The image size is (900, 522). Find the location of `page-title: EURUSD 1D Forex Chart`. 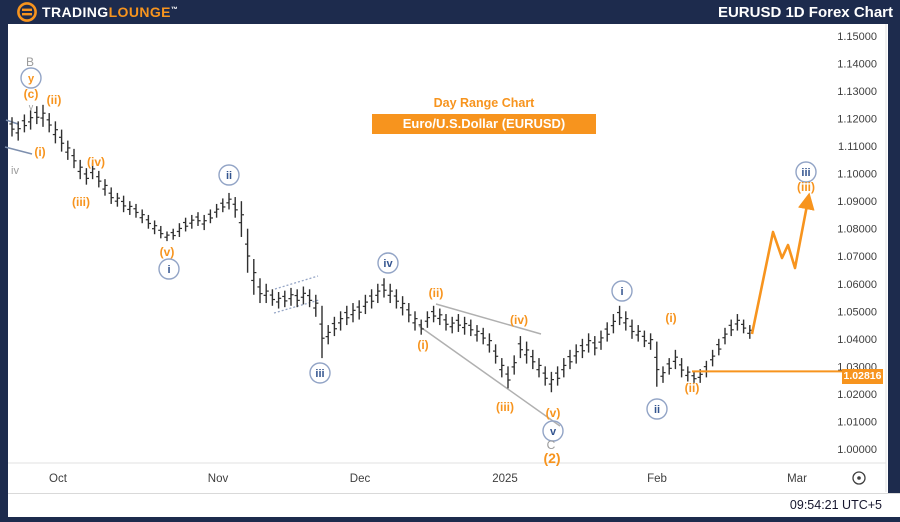

page-title: EURUSD 1D Forex Chart is located at coordinates (805, 12).